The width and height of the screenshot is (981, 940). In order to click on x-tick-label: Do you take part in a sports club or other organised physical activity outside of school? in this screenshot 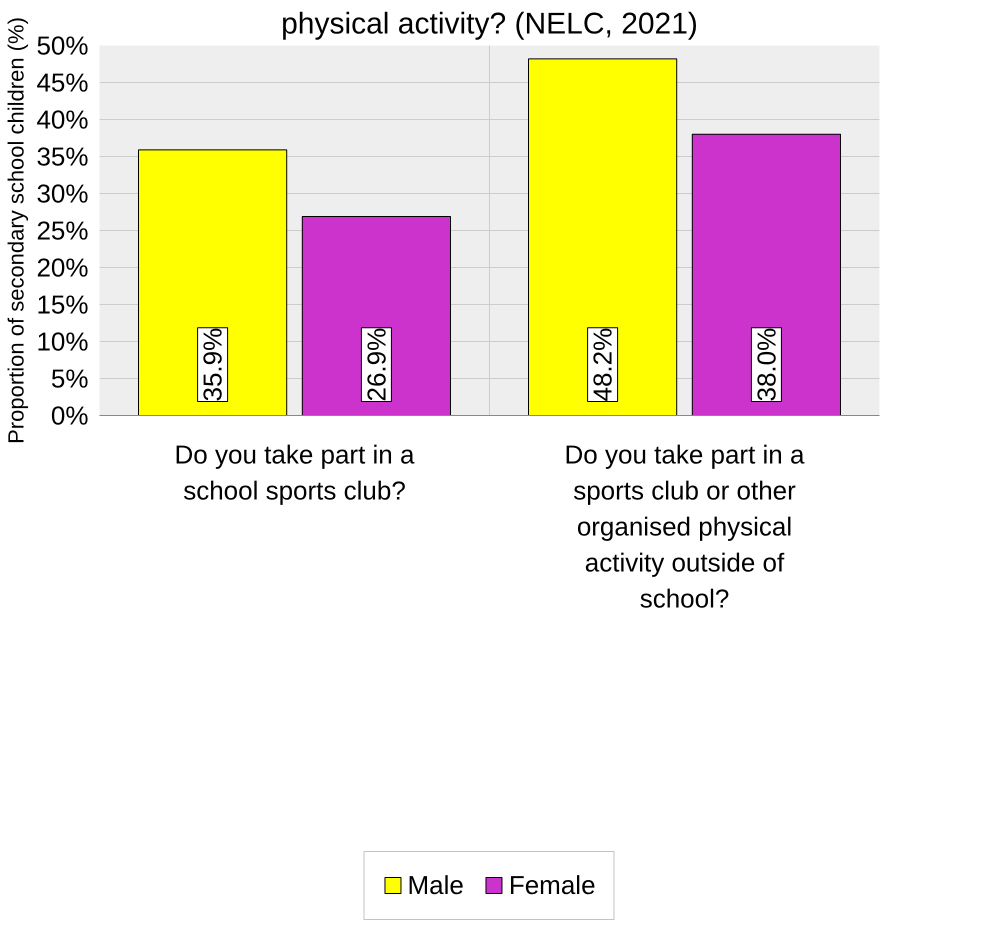, I will do `click(684, 527)`.